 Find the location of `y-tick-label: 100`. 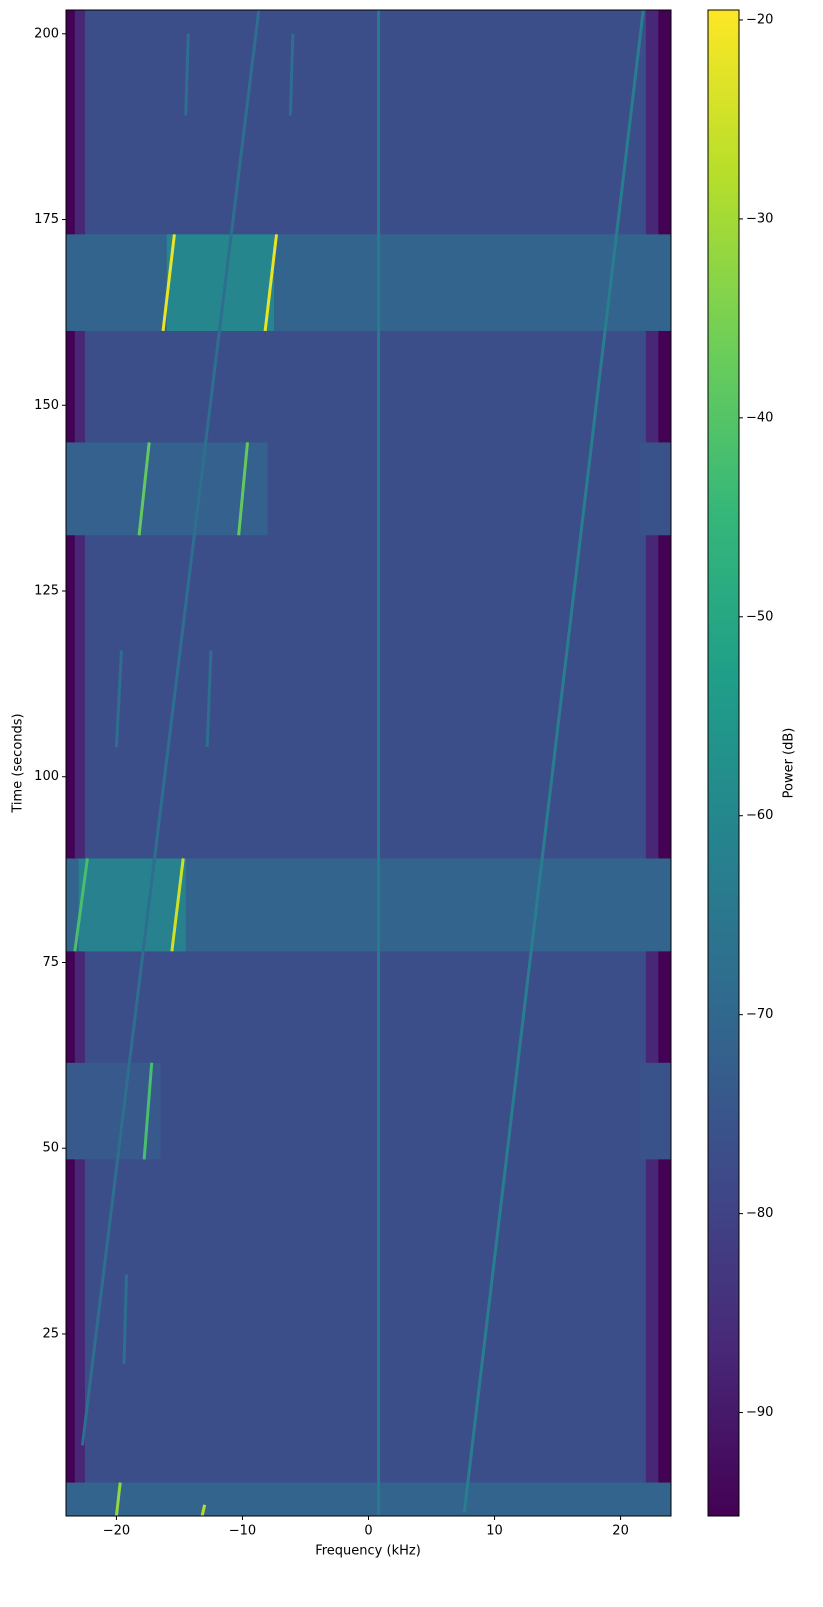

y-tick-label: 100 is located at coordinates (46, 776).